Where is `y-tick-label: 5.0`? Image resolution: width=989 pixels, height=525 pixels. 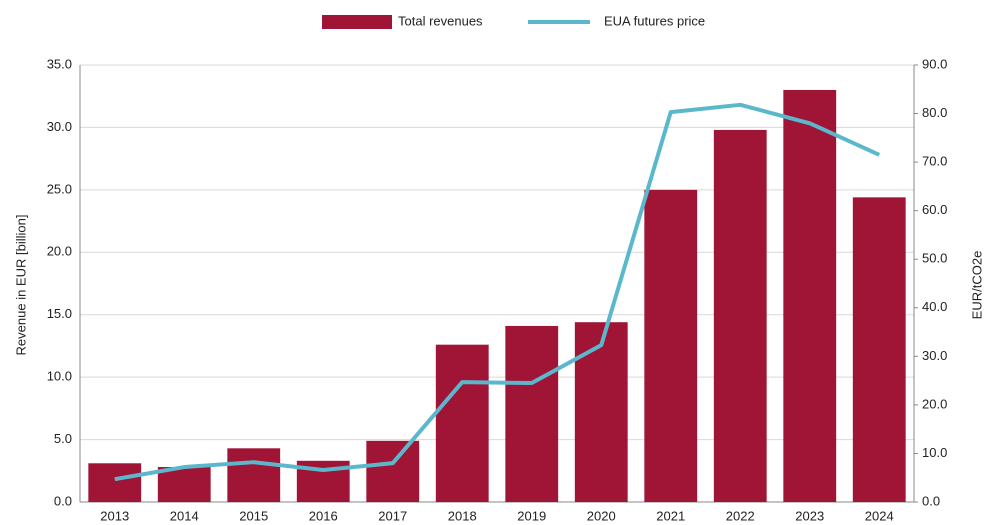
y-tick-label: 5.0 is located at coordinates (63, 438).